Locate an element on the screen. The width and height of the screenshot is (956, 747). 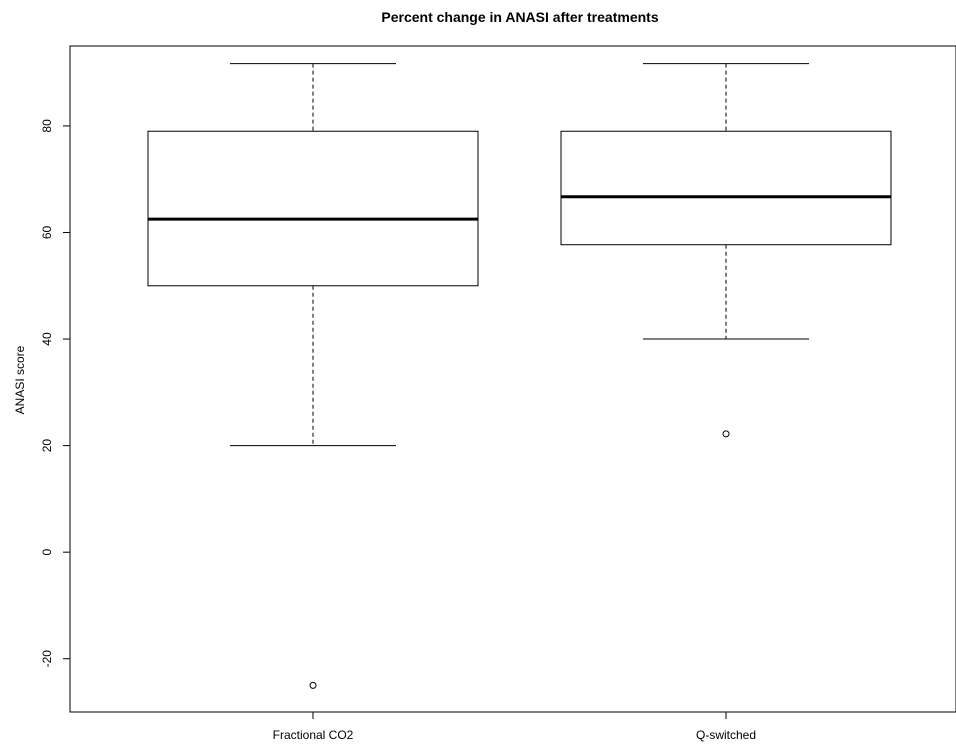
y-tick-label: 0 is located at coordinates (47, 552).